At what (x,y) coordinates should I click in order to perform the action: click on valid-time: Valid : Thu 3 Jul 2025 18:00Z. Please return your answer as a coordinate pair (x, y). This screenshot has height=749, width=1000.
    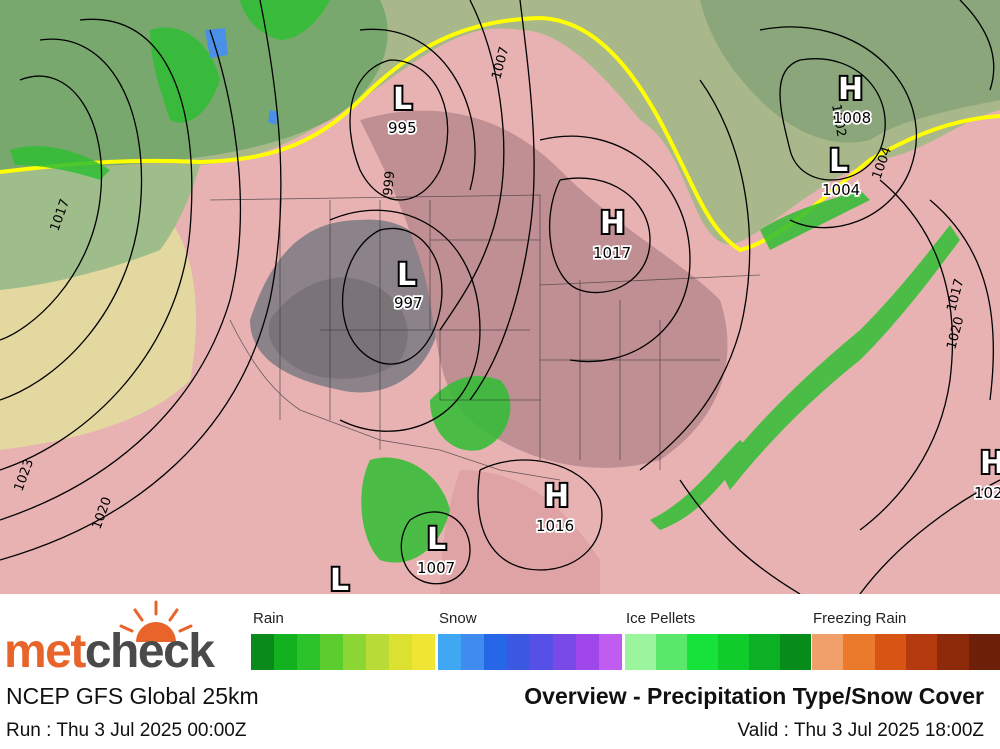
    Looking at the image, I should click on (860, 730).